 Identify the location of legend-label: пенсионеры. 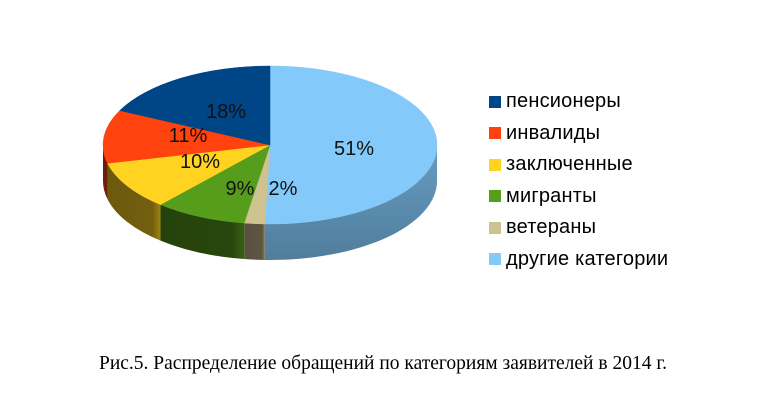
(563, 101).